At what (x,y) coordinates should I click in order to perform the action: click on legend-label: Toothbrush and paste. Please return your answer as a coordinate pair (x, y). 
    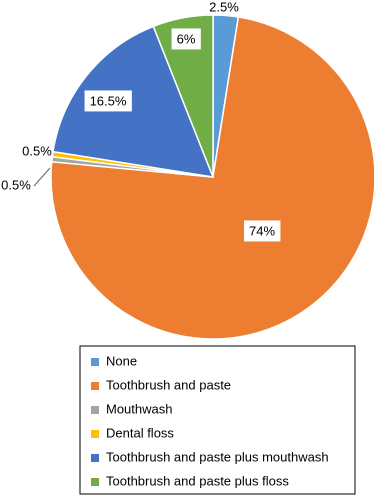
    Looking at the image, I should click on (168, 384).